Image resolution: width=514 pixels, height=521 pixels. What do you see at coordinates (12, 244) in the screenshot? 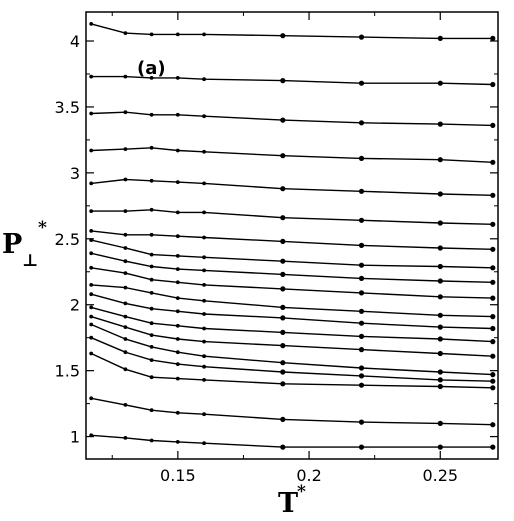
I see `y-axis-label-main: P` at bounding box center [12, 244].